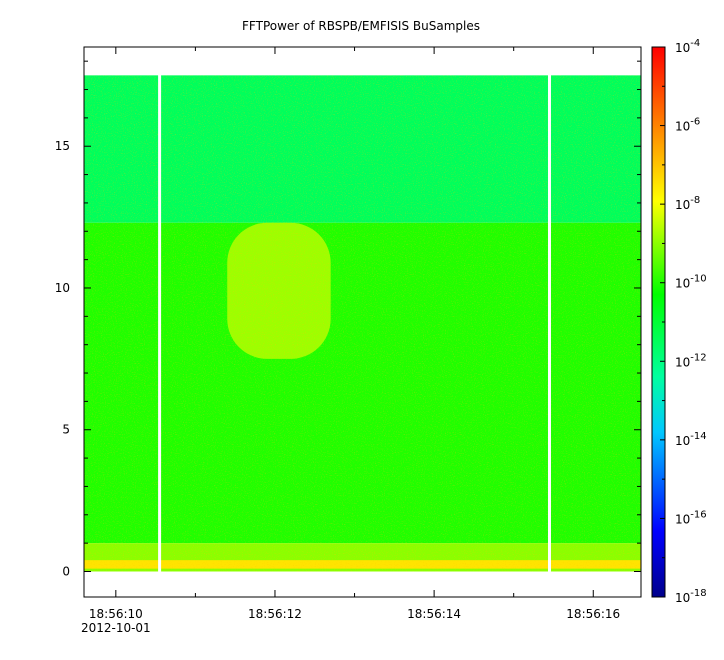  Describe the element at coordinates (687, 46) in the screenshot. I see `colorbar-tick-label: 10⁻⁴` at that location.